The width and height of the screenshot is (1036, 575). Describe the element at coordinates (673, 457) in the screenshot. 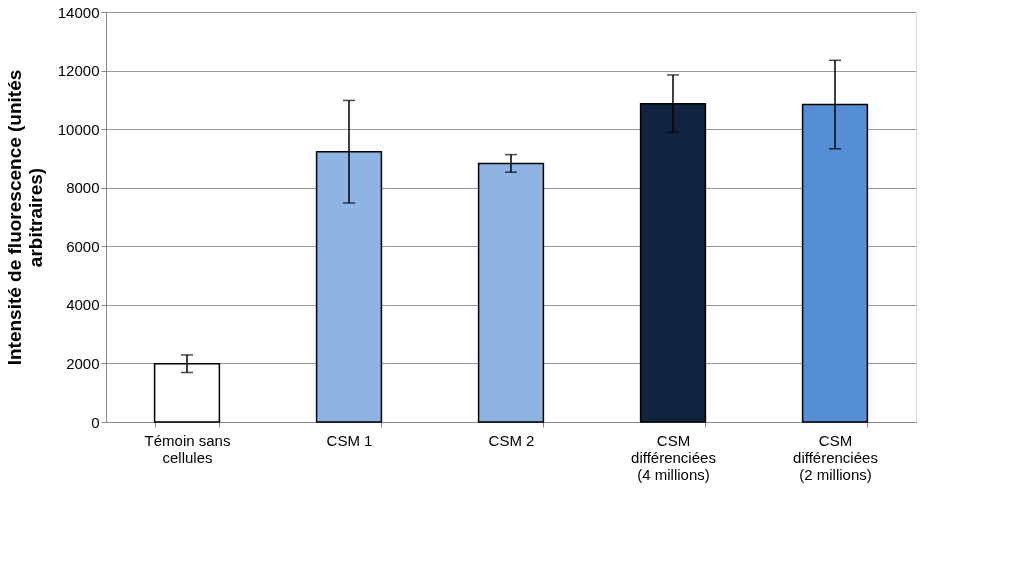

I see `x-tick-label: CSM différenciées (4 millions)` at that location.